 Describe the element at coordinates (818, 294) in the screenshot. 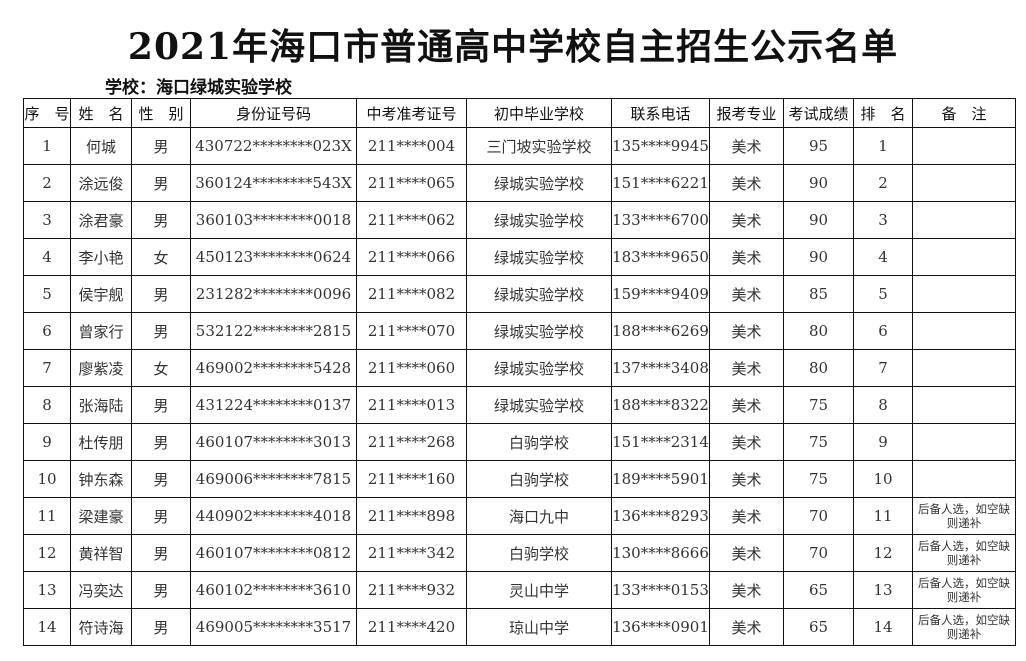

I see `cell-score: 85` at that location.